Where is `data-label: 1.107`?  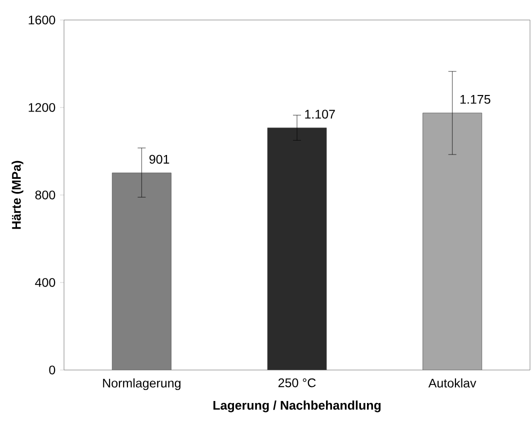 data-label: 1.107 is located at coordinates (320, 114).